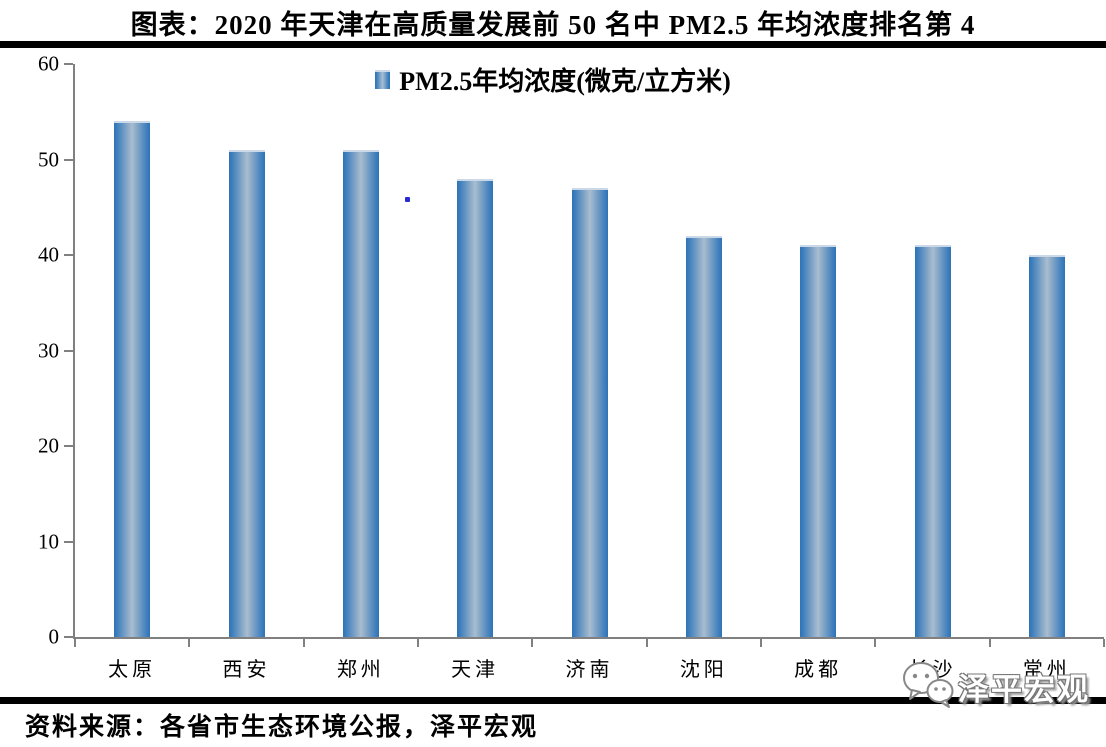 Image resolution: width=1106 pixels, height=747 pixels. Describe the element at coordinates (48, 350) in the screenshot. I see `y-axis-label: 30` at that location.